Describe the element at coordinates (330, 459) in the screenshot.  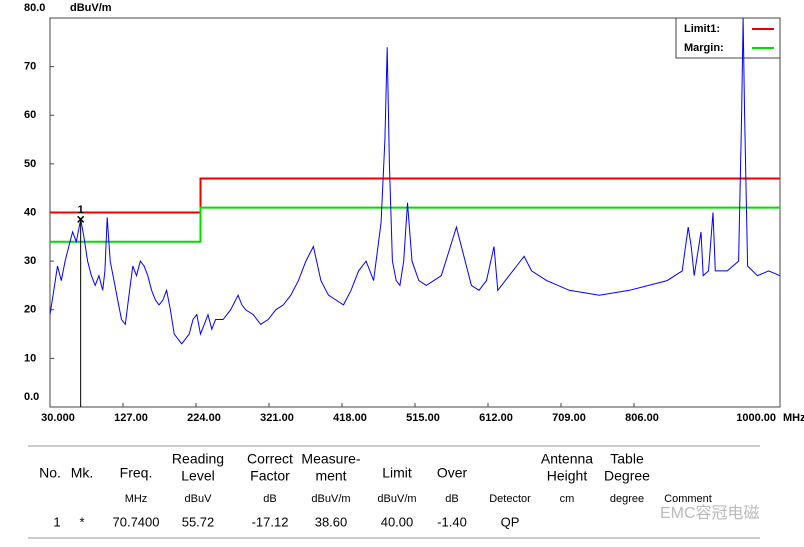
I see `table-header: Measure-` at that location.